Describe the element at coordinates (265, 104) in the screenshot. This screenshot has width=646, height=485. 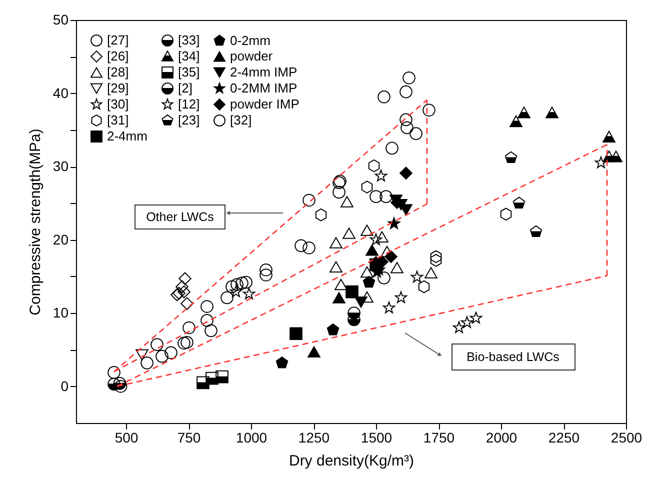
I see `legend-label: powder IMP` at that location.